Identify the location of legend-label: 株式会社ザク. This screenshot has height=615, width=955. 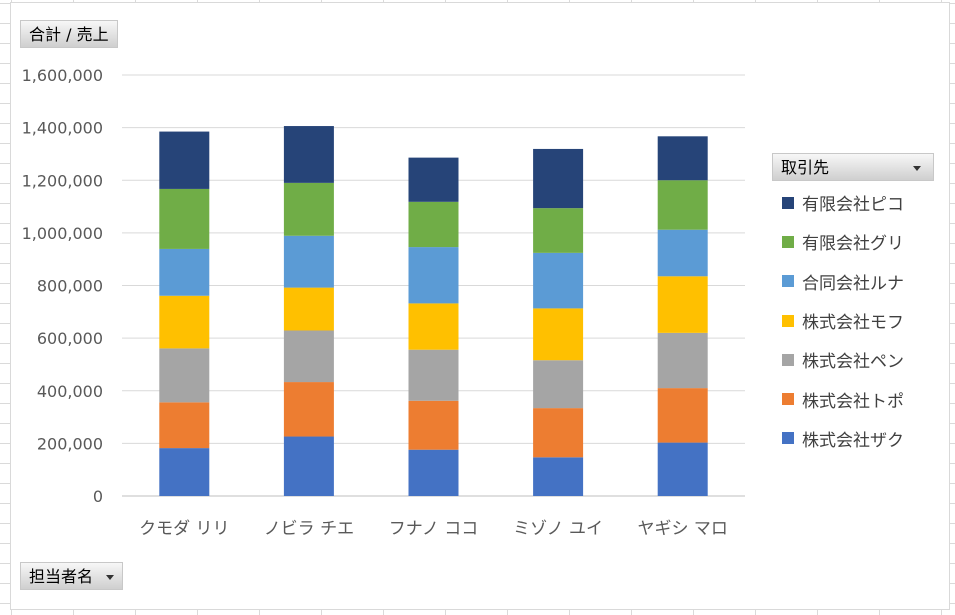
(853, 440).